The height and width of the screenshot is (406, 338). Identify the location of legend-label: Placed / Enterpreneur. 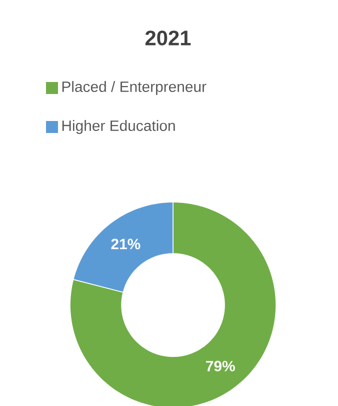
(134, 88).